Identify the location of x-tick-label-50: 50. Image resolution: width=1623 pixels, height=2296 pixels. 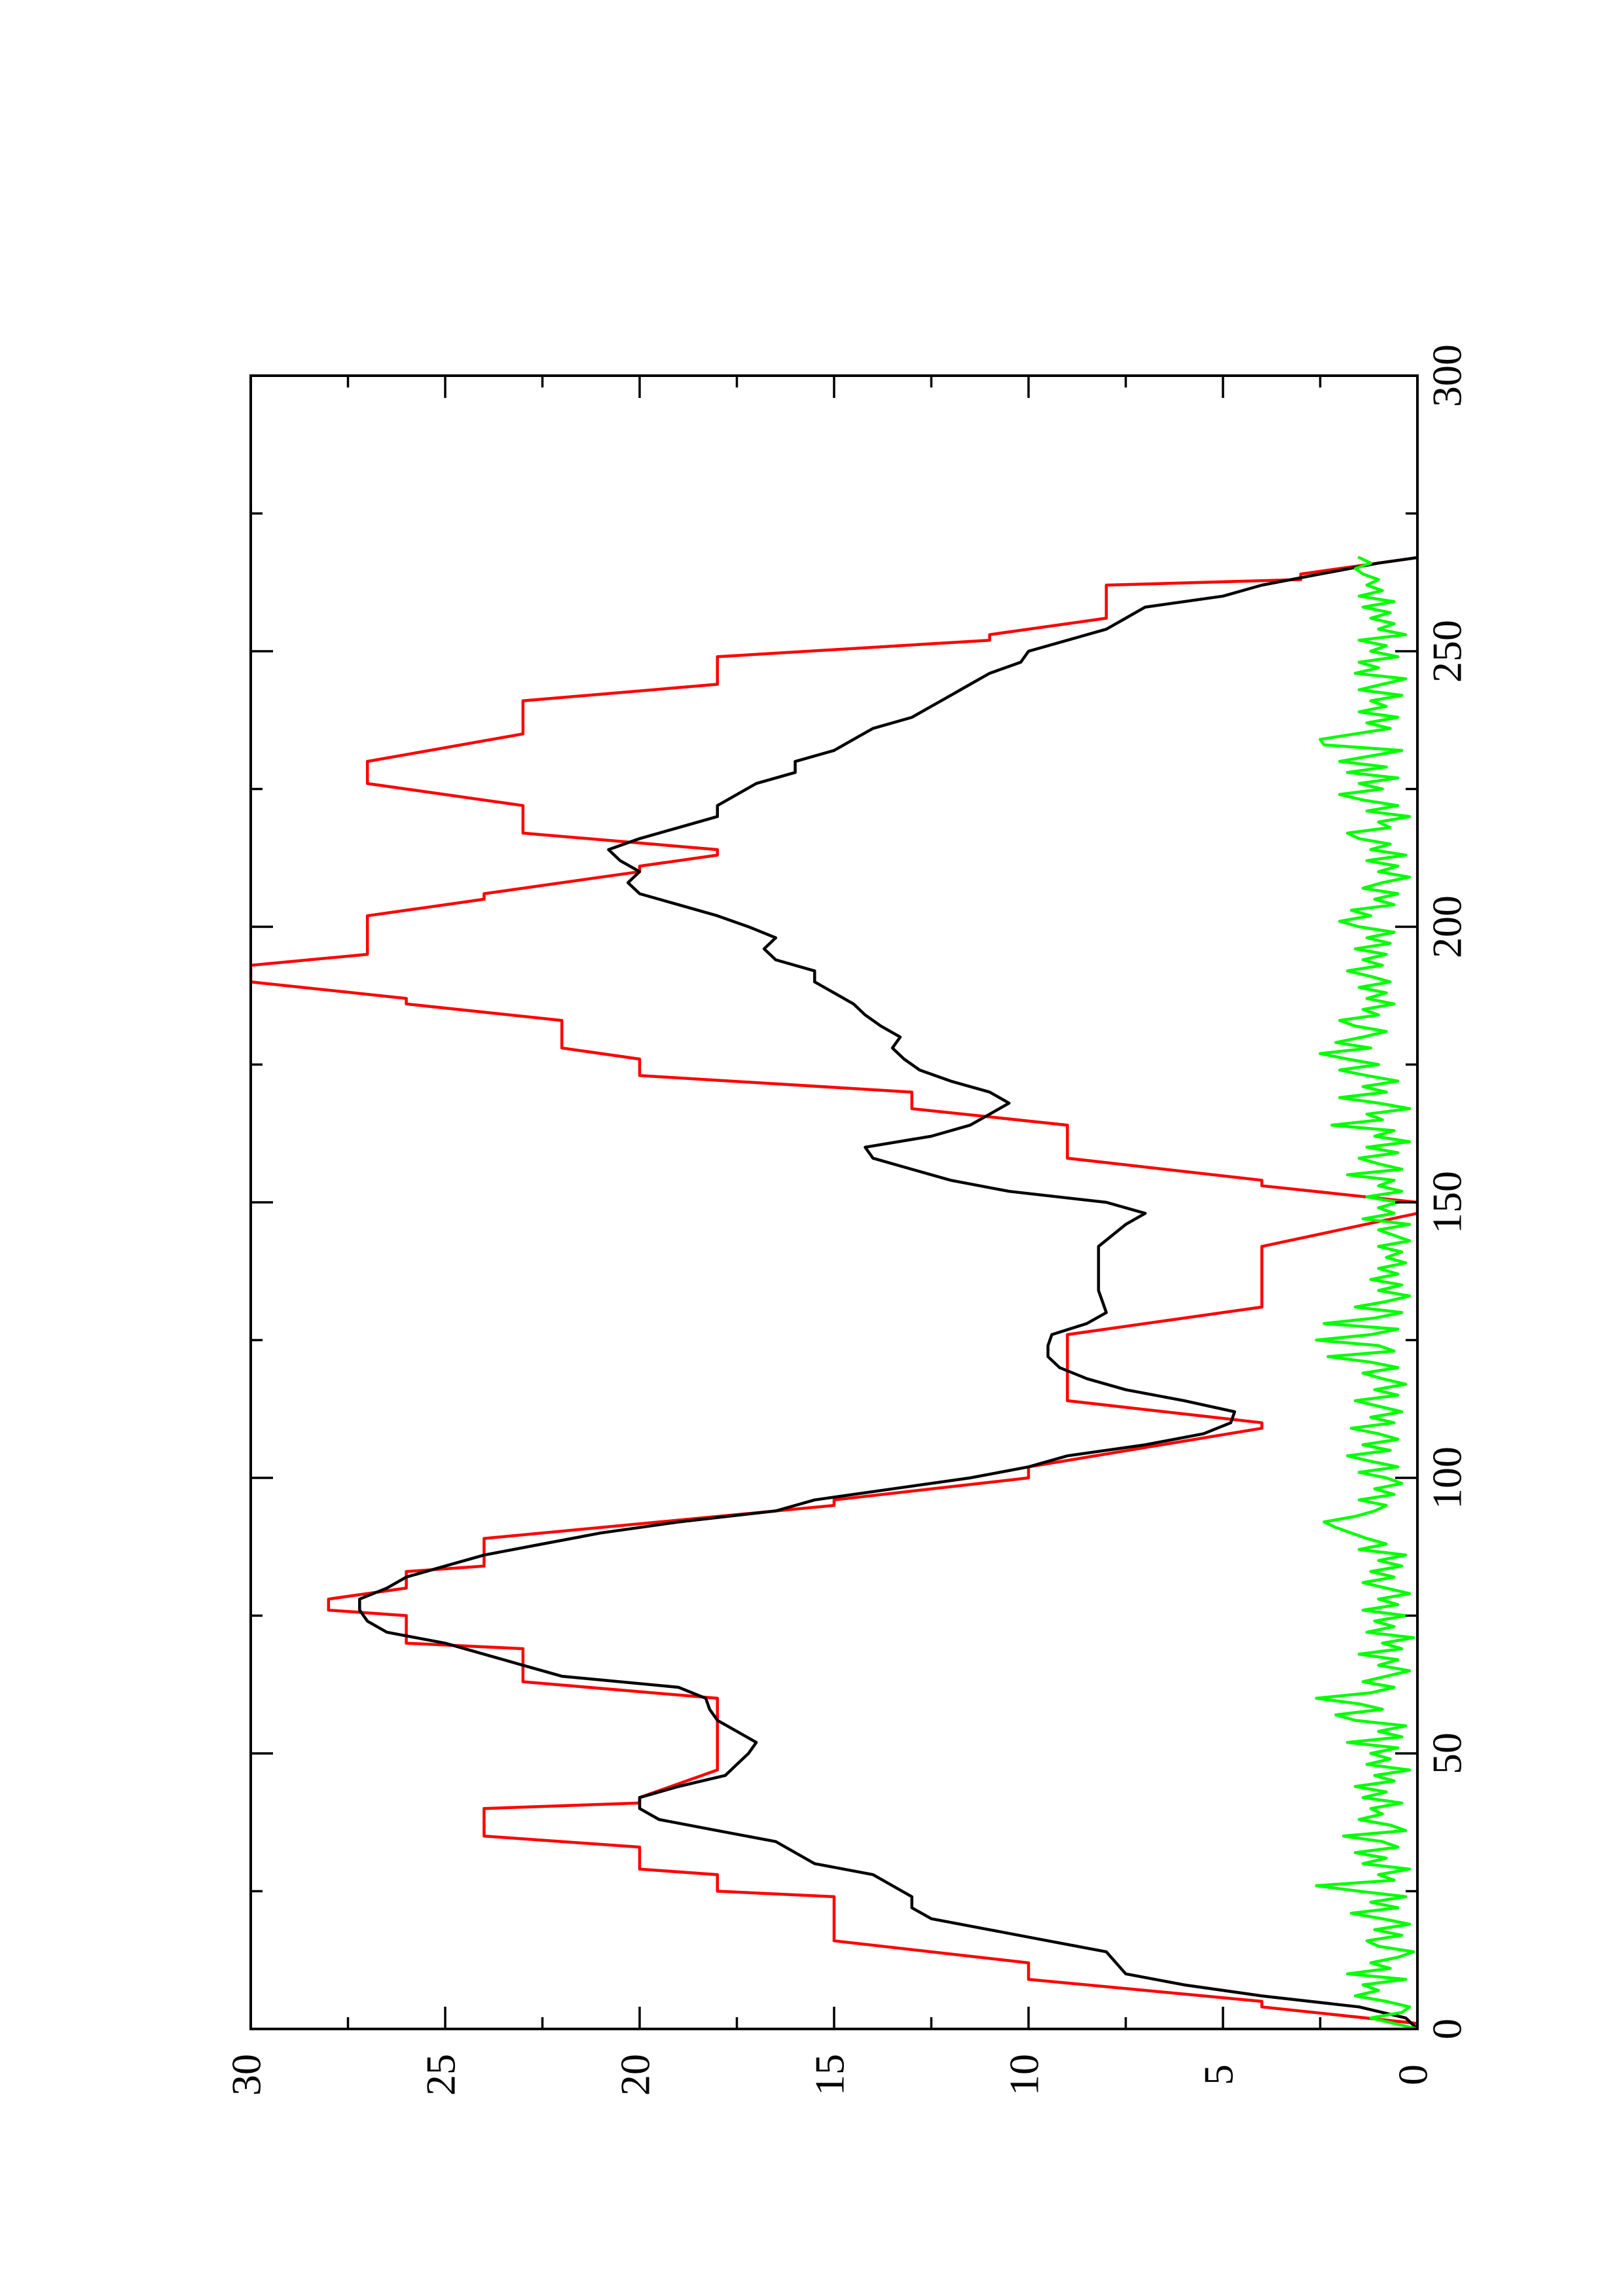
(1447, 1753).